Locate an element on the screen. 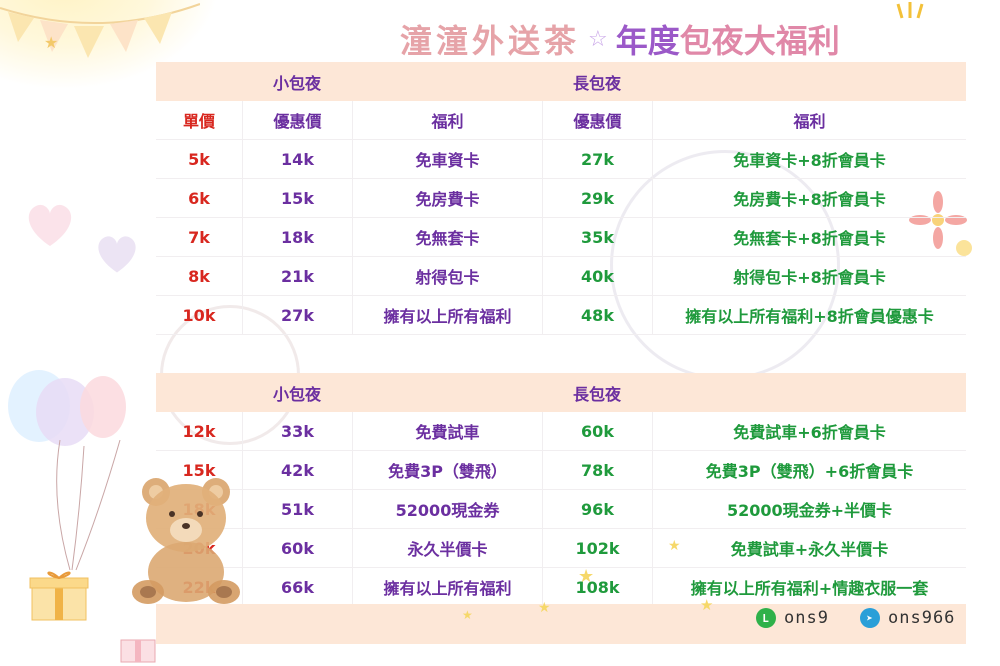  title-highlight: 年度包夜大福利 is located at coordinates (728, 39).